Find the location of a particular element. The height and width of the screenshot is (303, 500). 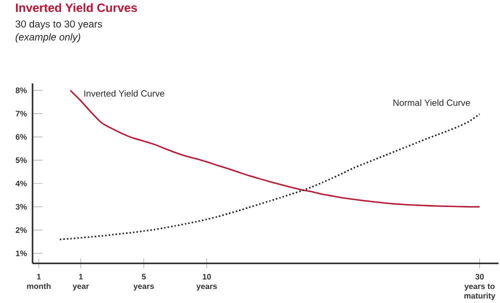

chart-title: Inverted Yield Curves is located at coordinates (76, 7).